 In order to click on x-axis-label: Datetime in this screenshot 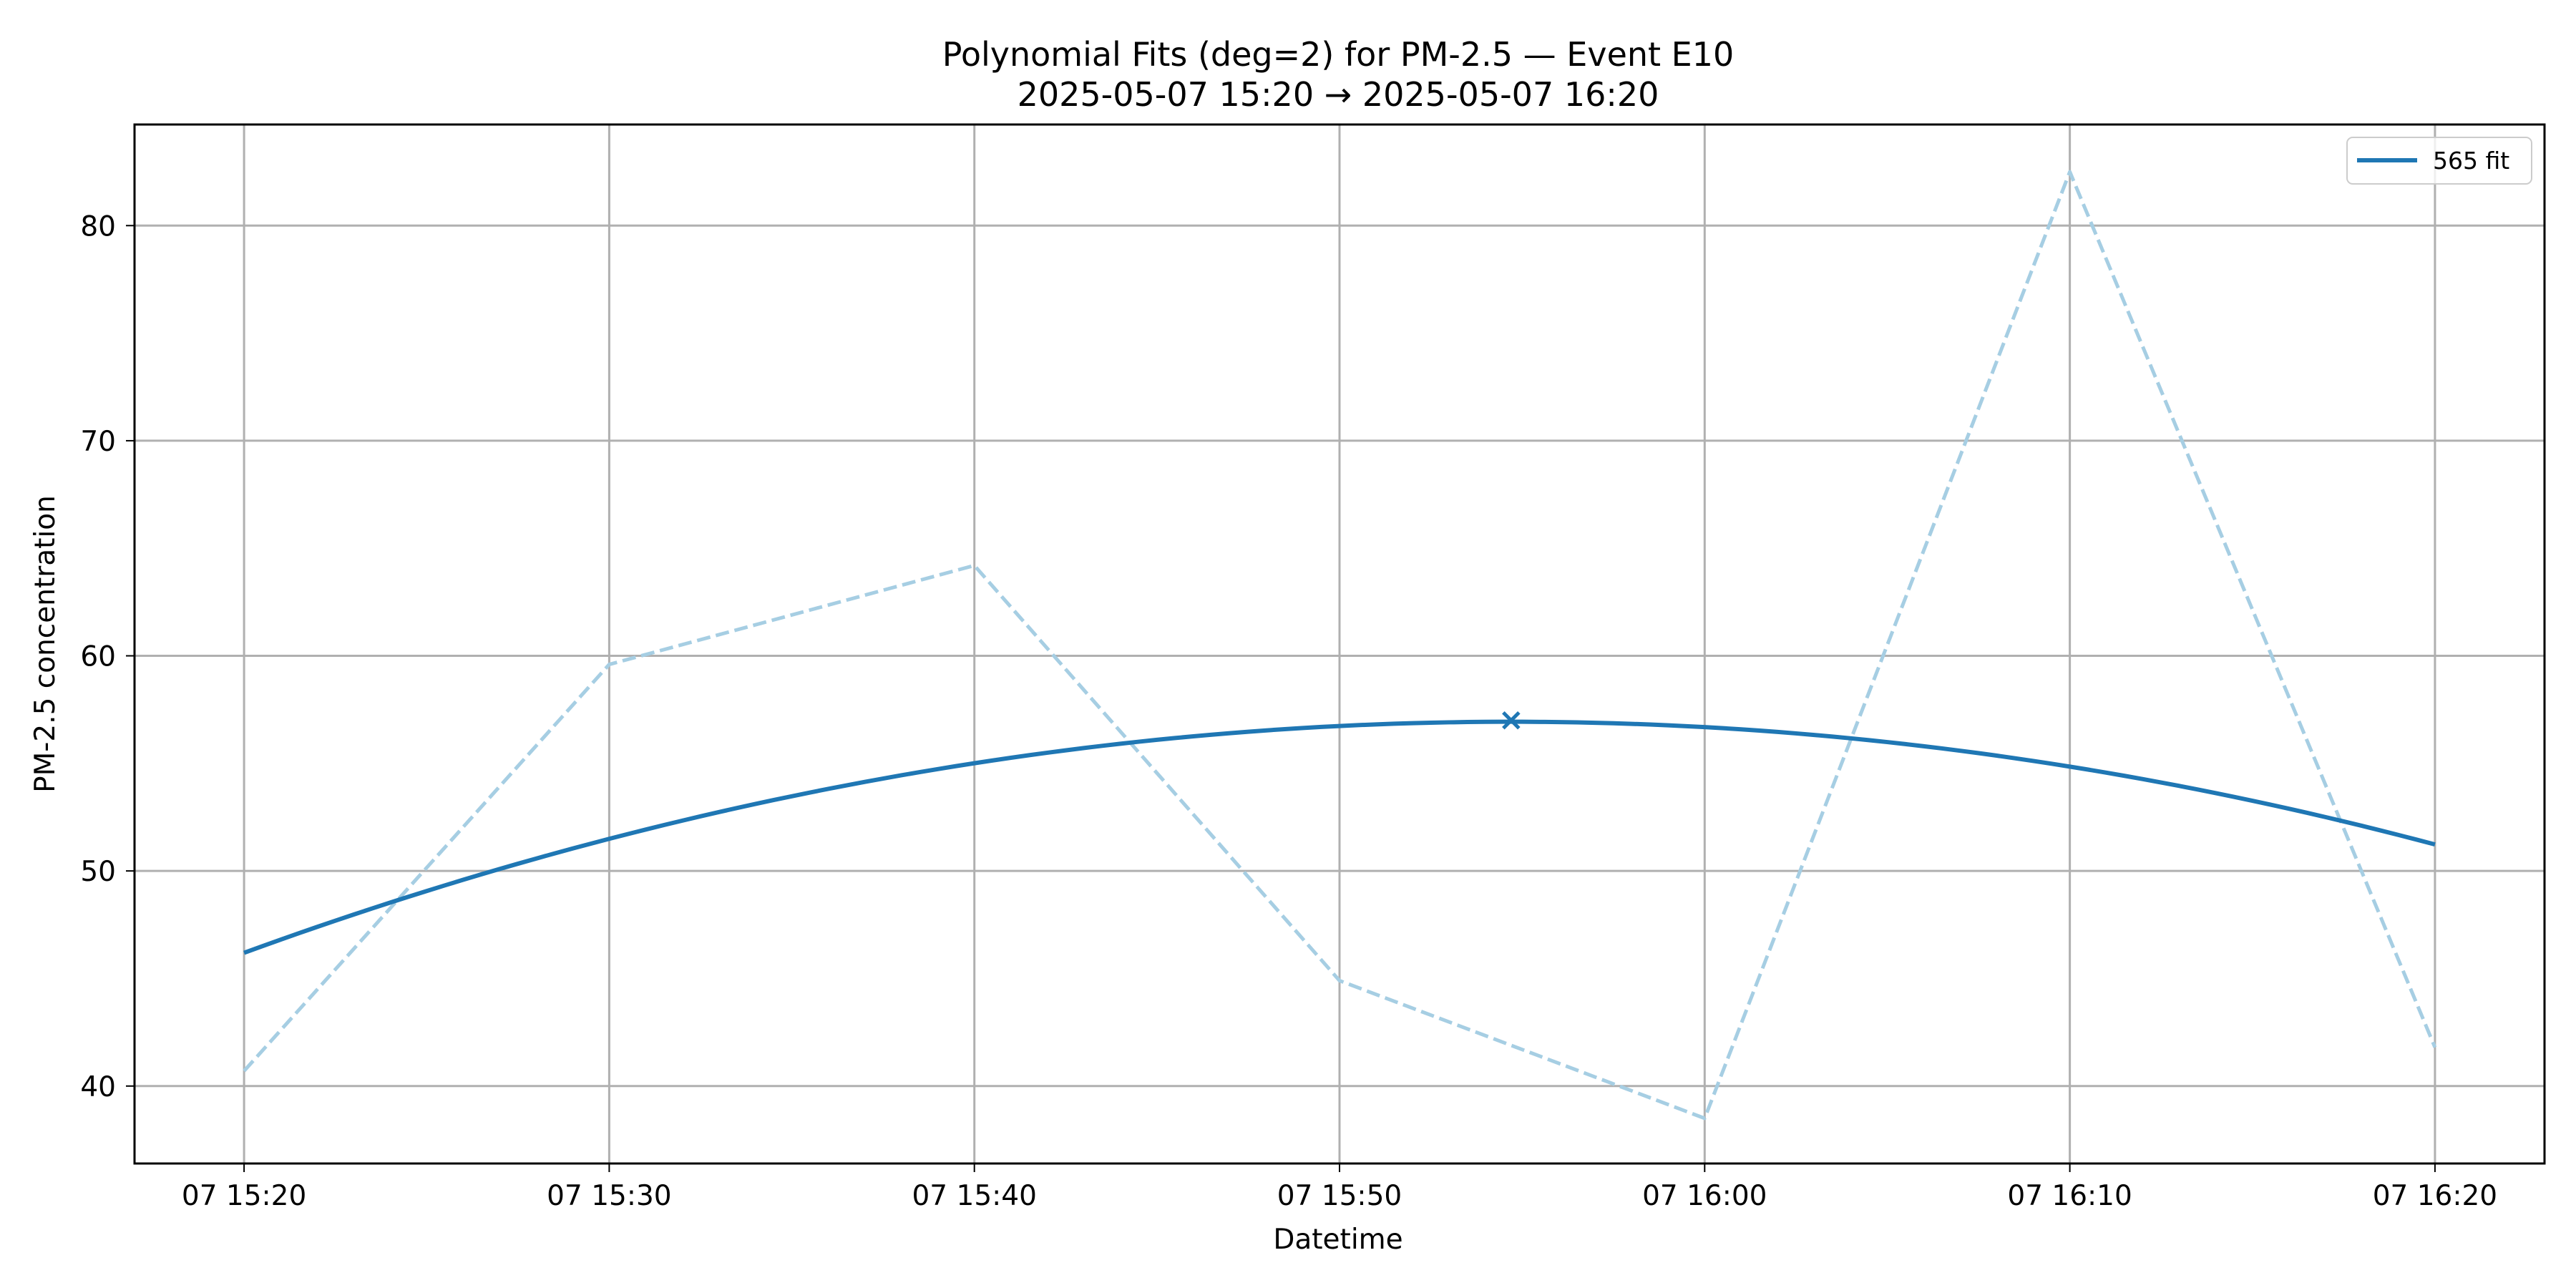, I will do `click(1337, 1240)`.